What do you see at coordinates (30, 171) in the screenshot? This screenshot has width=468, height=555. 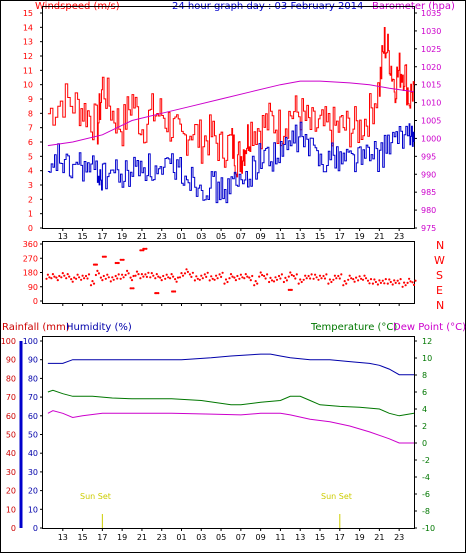 I see `wind-left-tick-label: 4` at bounding box center [30, 171].